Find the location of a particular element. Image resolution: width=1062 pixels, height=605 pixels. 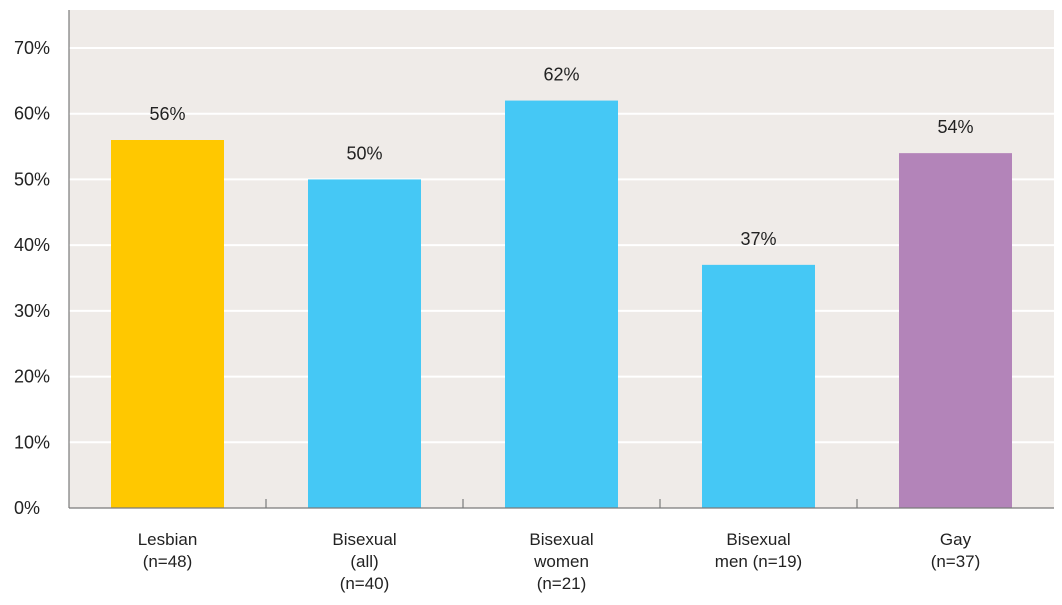

data-label: 56% is located at coordinates (167, 114).